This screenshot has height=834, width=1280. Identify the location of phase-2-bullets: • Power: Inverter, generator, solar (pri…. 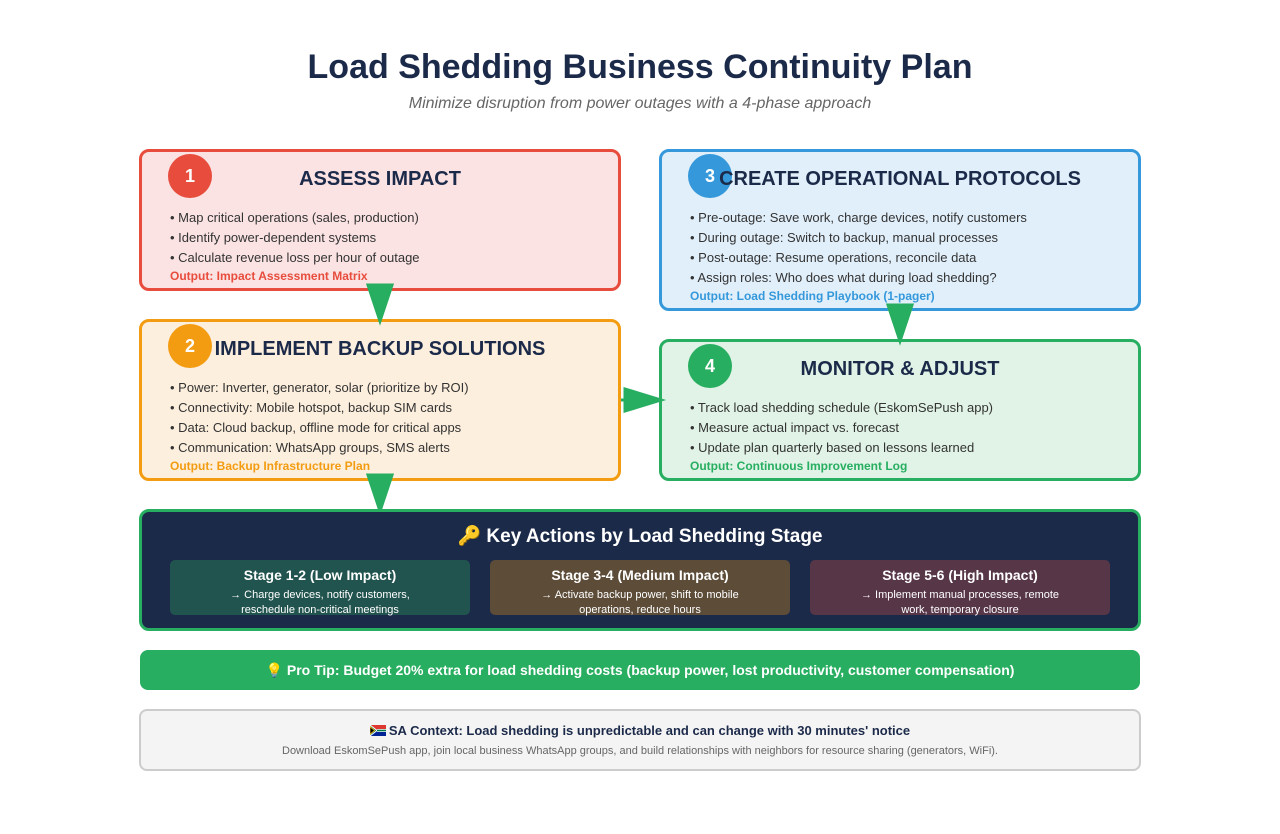
(319, 418).